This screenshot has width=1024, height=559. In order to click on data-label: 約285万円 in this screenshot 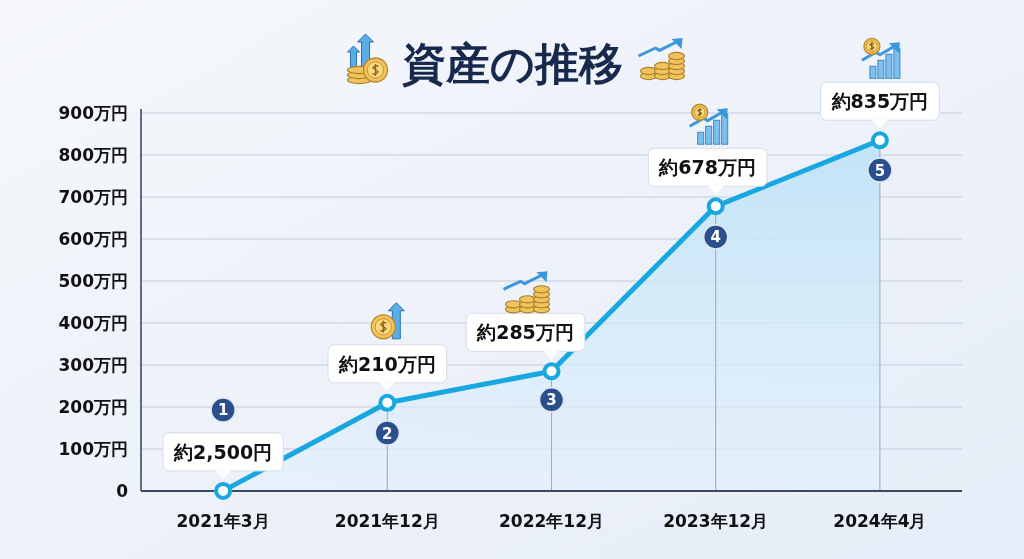, I will do `click(525, 332)`.